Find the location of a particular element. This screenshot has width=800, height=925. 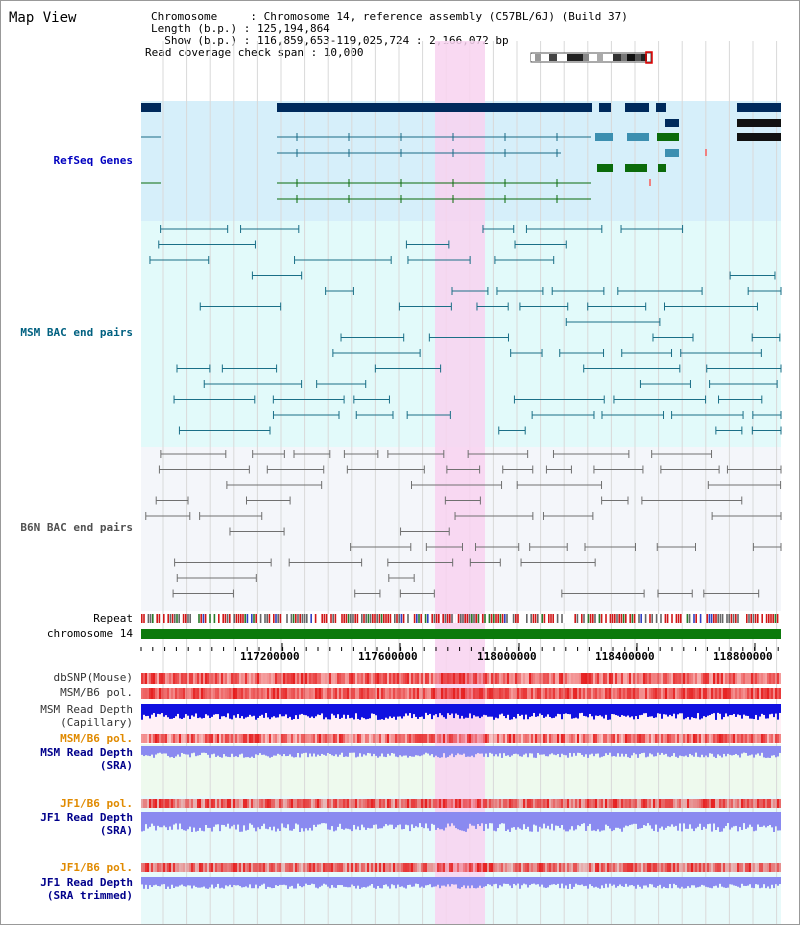

chromosome-label: chromosome 14 is located at coordinates (89, 633).